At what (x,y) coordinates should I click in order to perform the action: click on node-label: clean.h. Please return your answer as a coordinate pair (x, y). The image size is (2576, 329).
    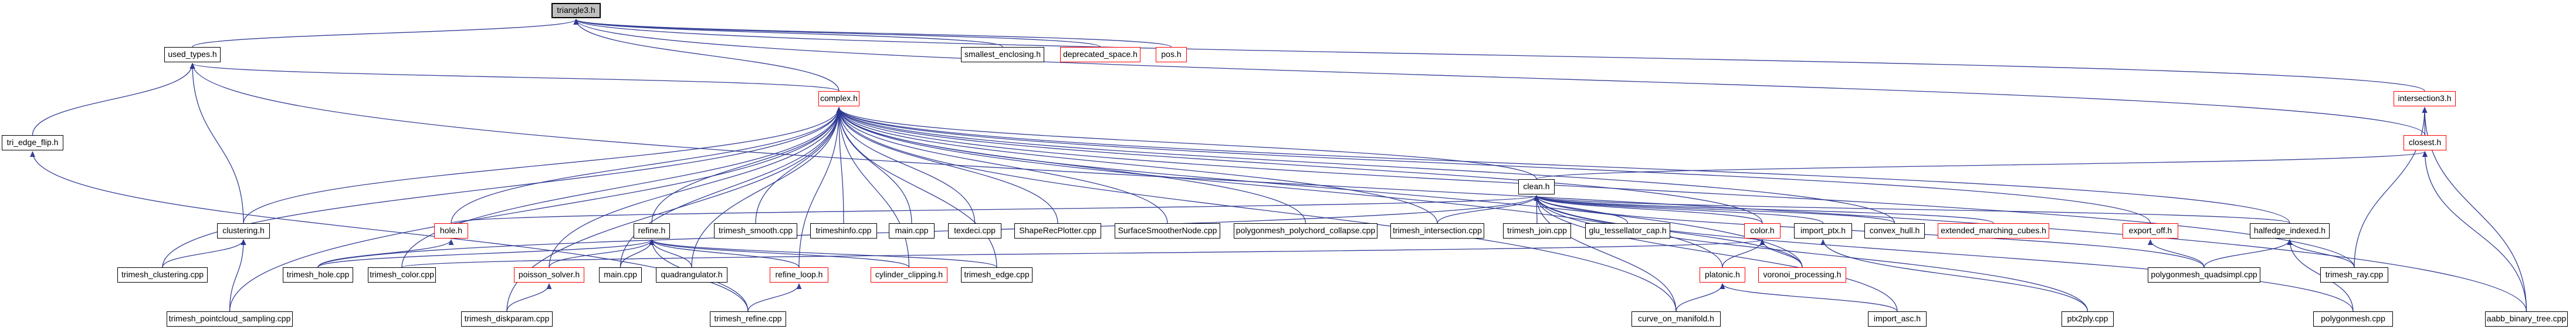
    Looking at the image, I should click on (1536, 186).